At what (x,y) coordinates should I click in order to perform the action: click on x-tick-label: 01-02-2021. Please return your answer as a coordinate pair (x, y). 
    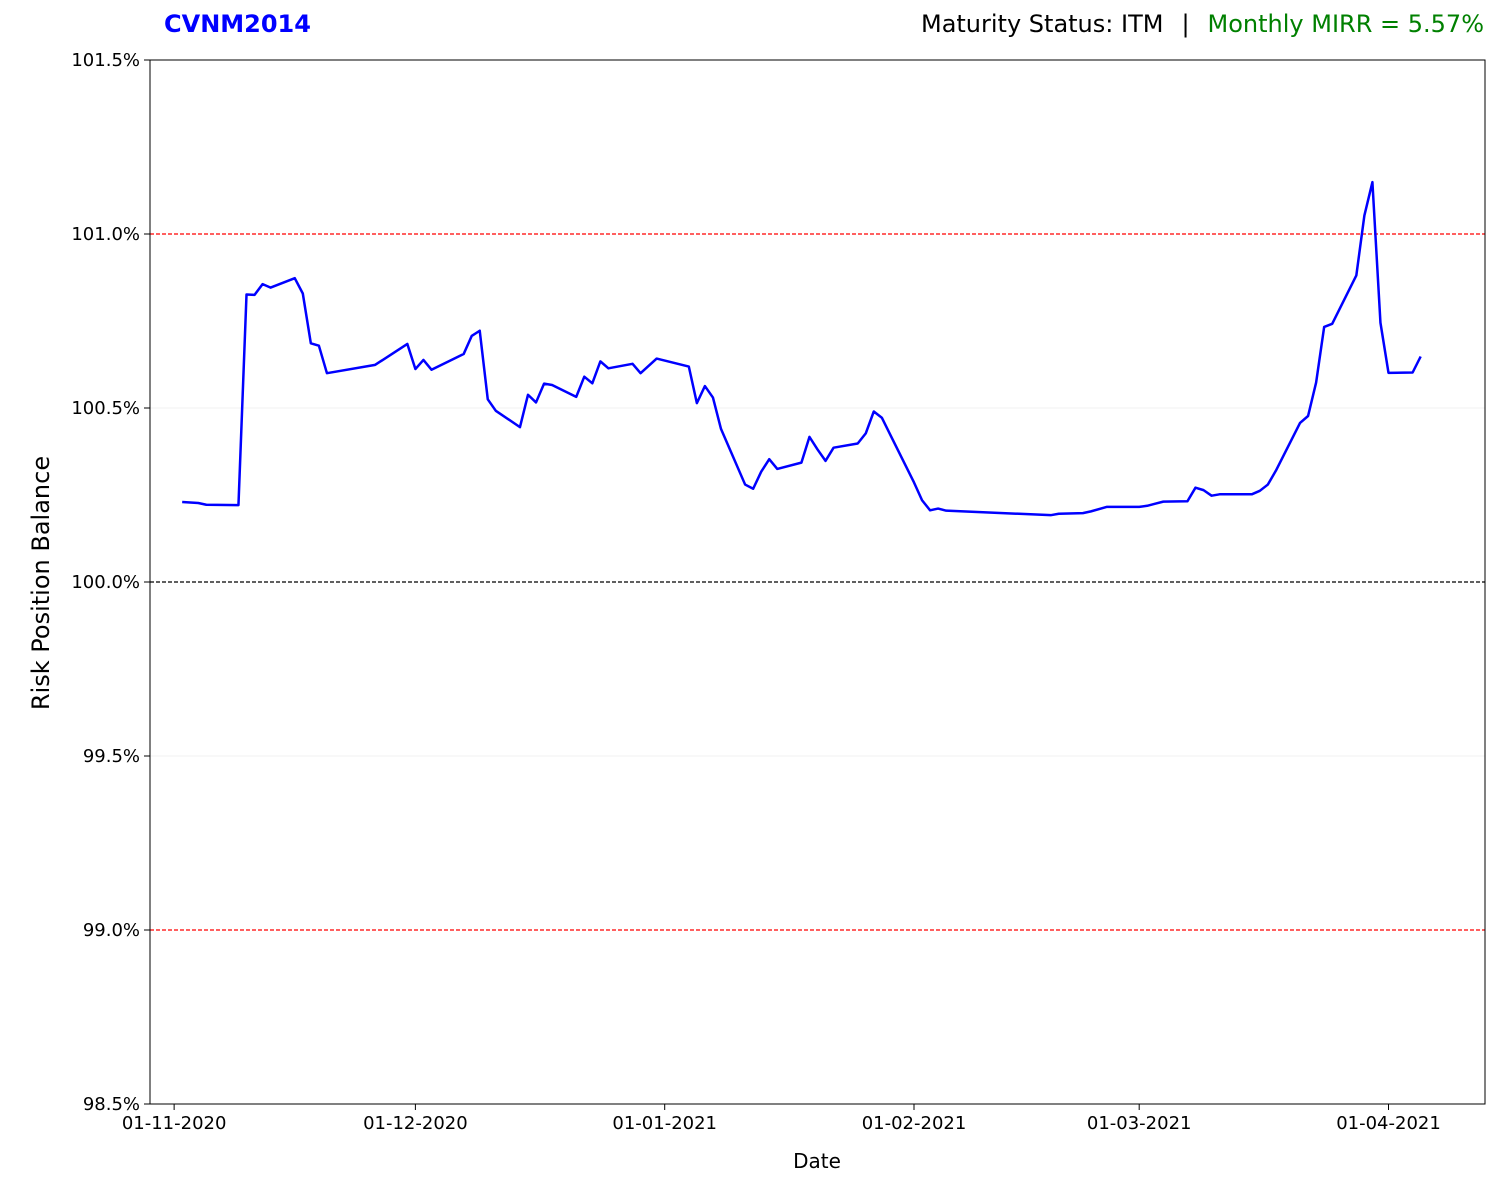
    Looking at the image, I should click on (914, 1123).